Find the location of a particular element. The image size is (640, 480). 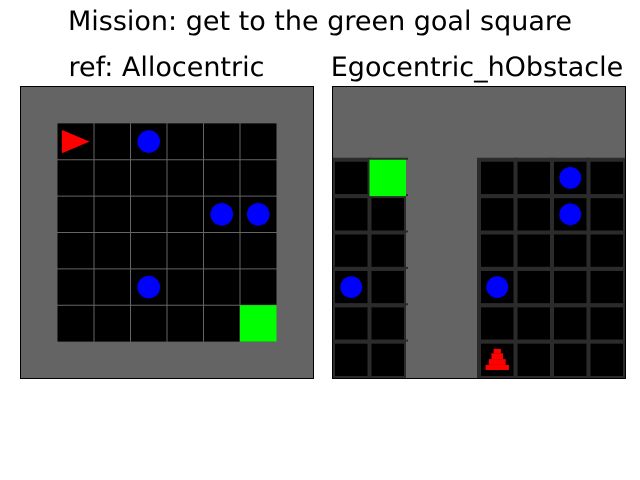

agent-arrow-icon is located at coordinates (497, 359).